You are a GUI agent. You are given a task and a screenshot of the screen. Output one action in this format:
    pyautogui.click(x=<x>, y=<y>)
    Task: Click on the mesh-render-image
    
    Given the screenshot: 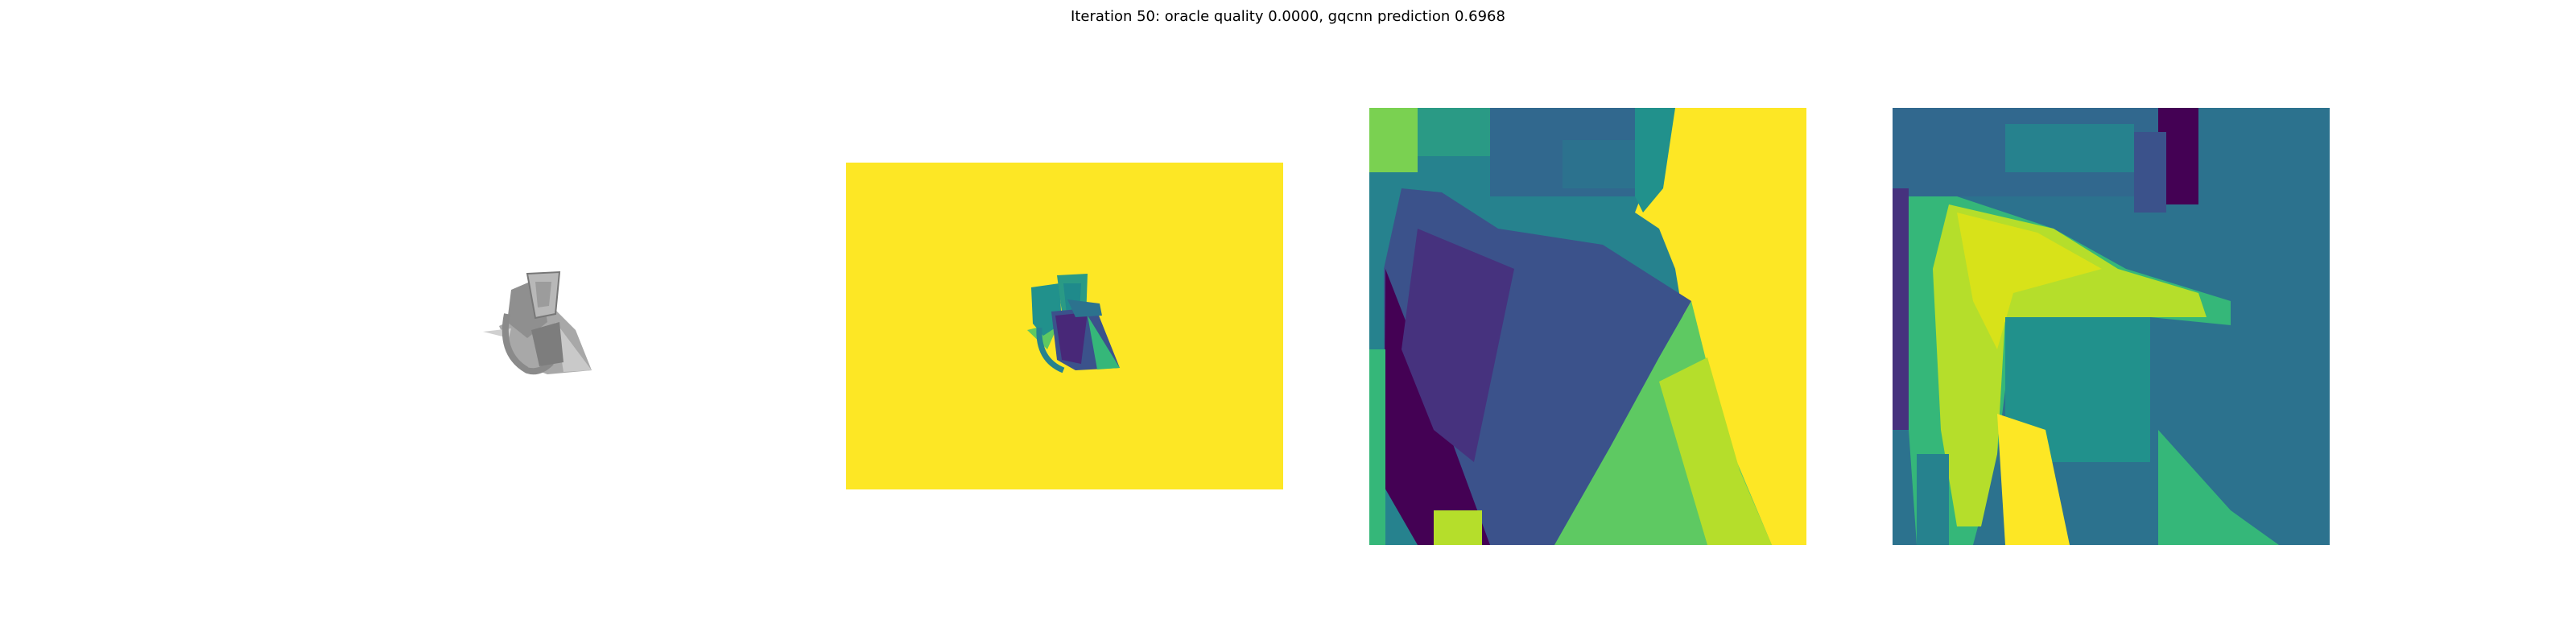 What is the action you would take?
    pyautogui.click(x=537, y=322)
    